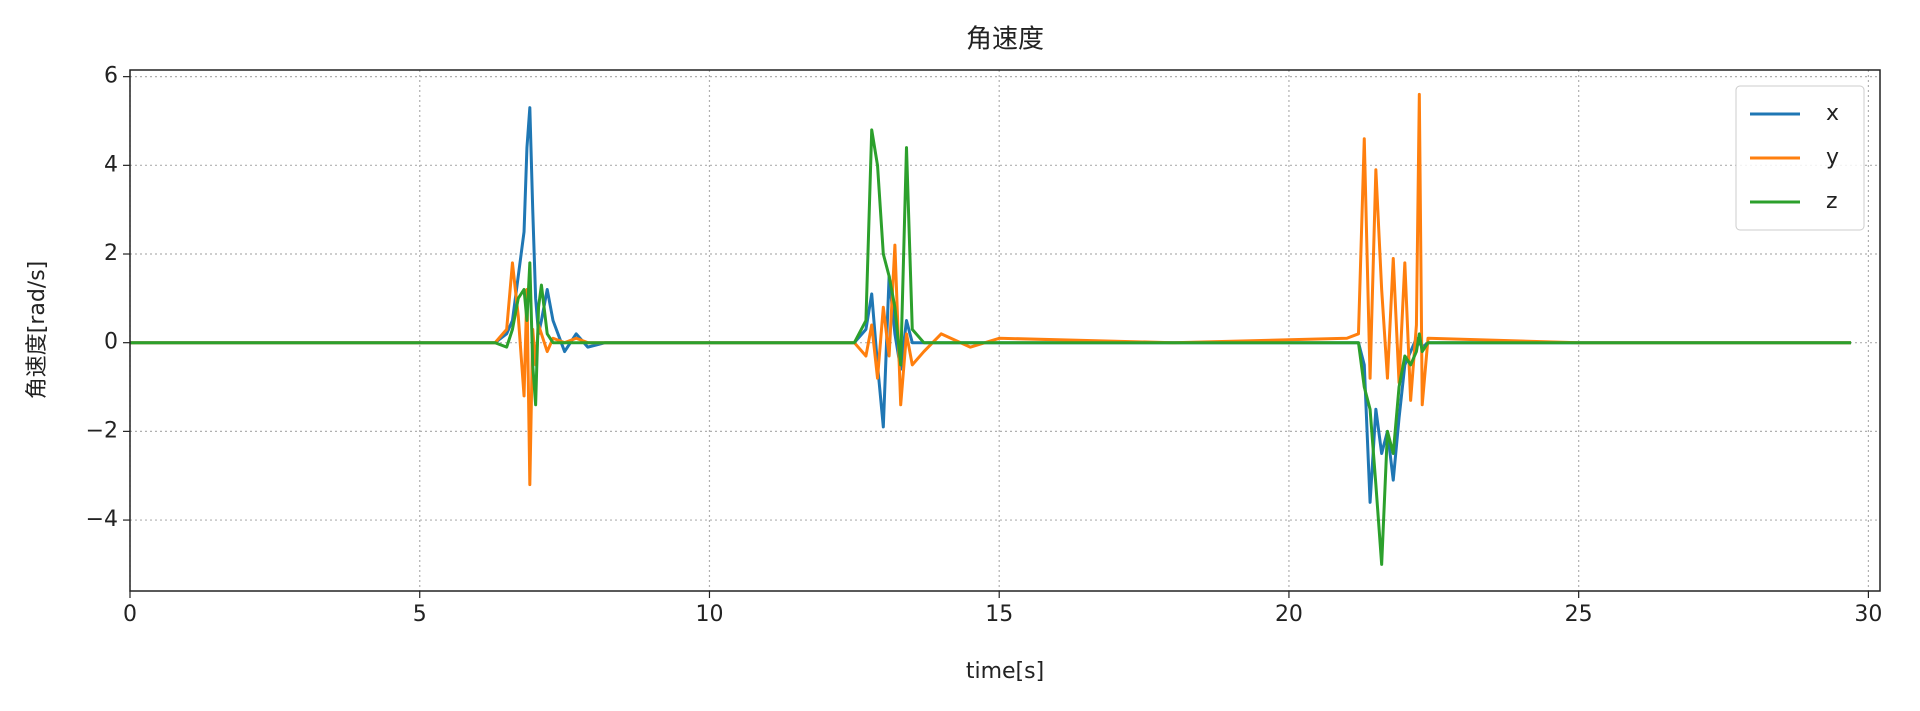  What do you see at coordinates (1868, 614) in the screenshot?
I see `x-tick-label: 30` at bounding box center [1868, 614].